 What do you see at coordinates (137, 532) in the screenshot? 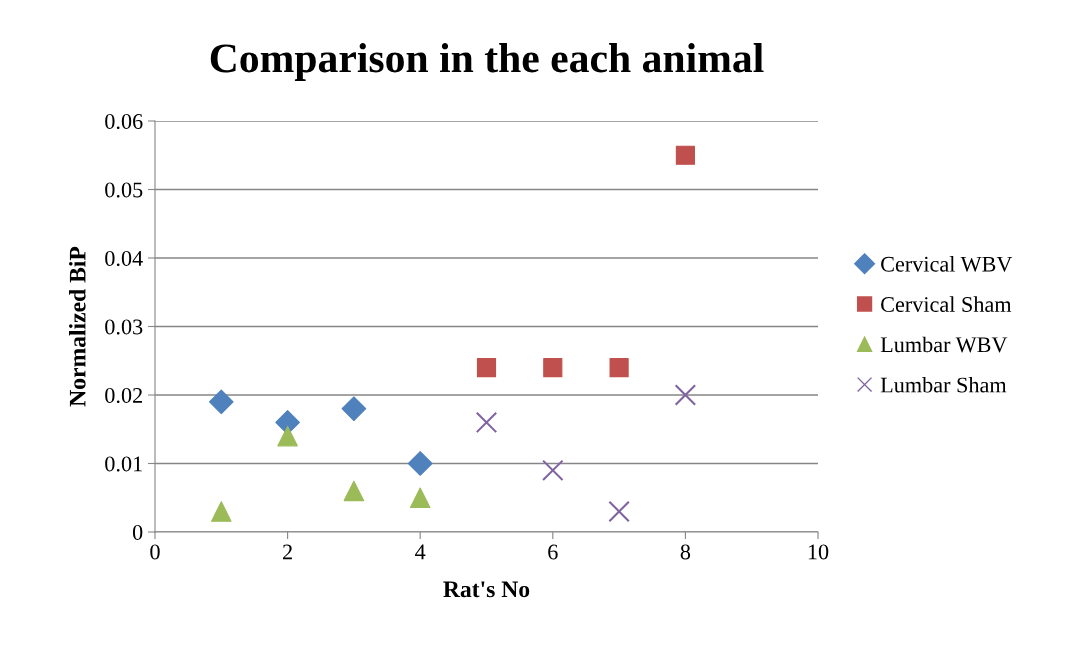
I see `y-tick-label: 0` at bounding box center [137, 532].